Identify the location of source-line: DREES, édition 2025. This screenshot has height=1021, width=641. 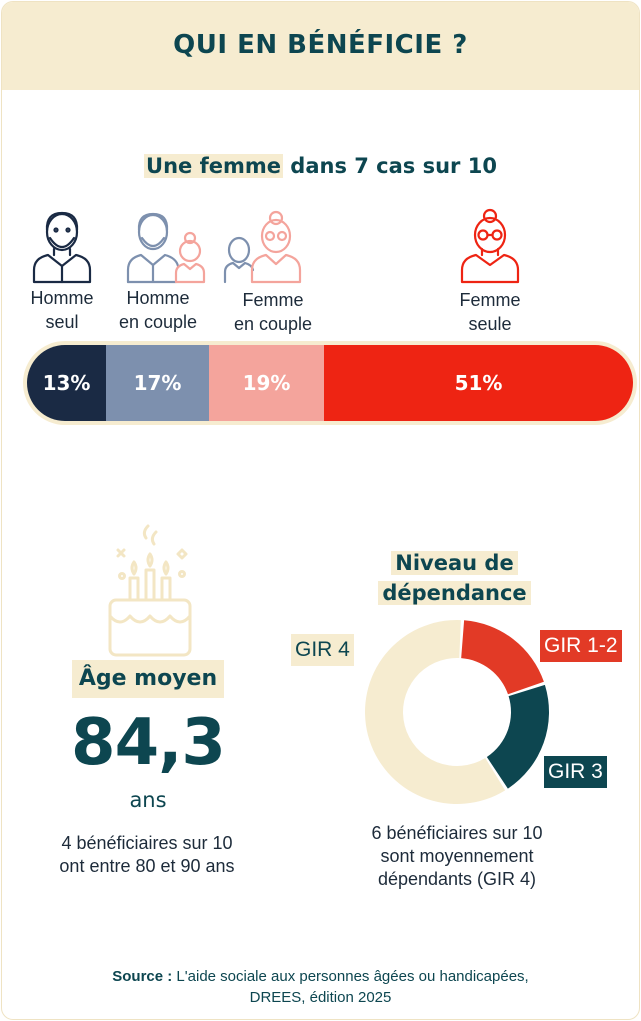
(320, 997).